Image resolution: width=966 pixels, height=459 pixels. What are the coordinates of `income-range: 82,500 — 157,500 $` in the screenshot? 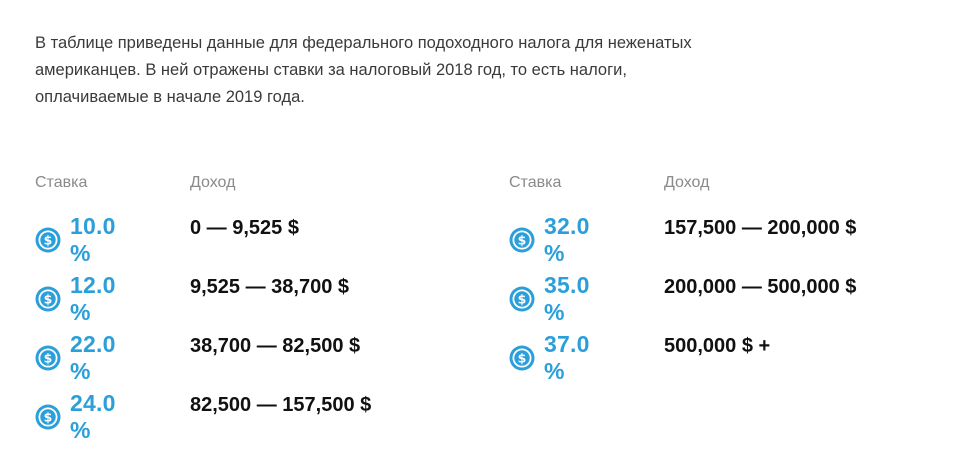 It's located at (281, 405).